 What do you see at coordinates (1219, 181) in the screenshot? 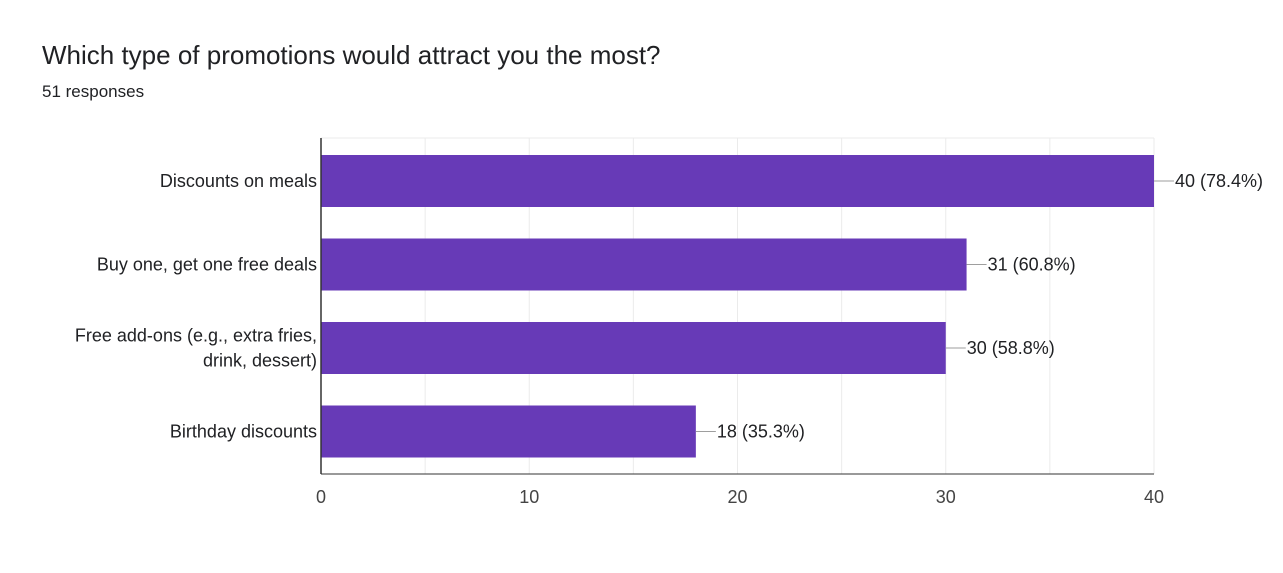
I see `data-label: 40 (78.4%)` at bounding box center [1219, 181].